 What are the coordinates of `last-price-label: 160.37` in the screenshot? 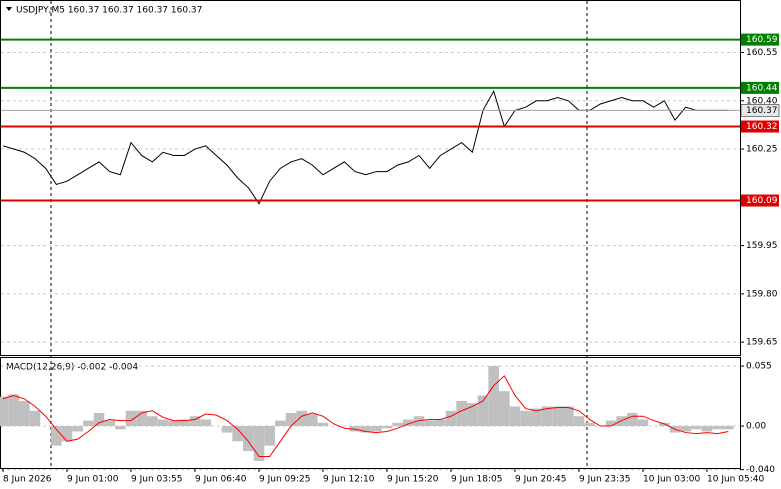 It's located at (762, 111).